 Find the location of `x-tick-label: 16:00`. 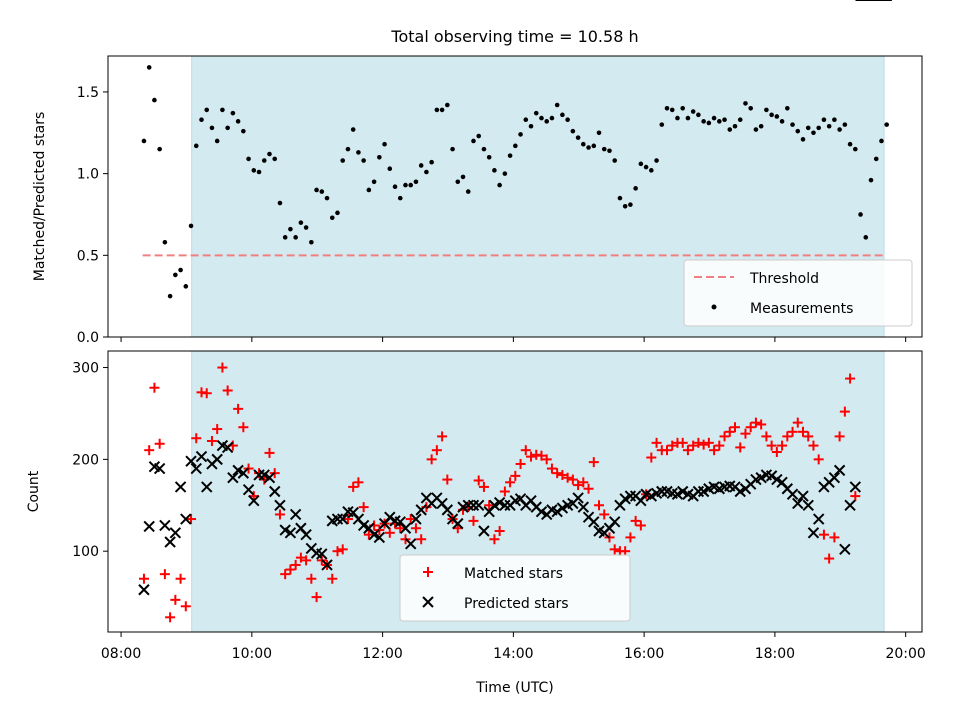

x-tick-label: 16:00 is located at coordinates (644, 654).